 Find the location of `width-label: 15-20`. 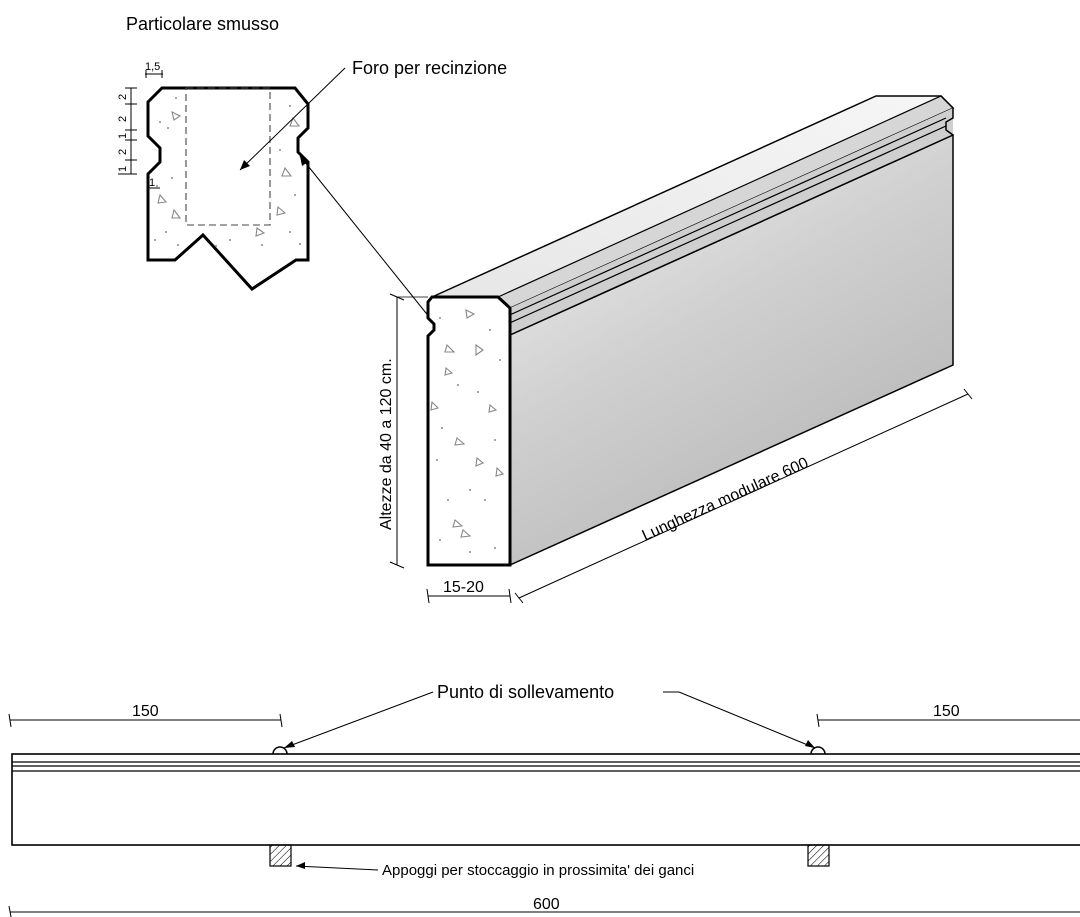

width-label: 15-20 is located at coordinates (463, 587).